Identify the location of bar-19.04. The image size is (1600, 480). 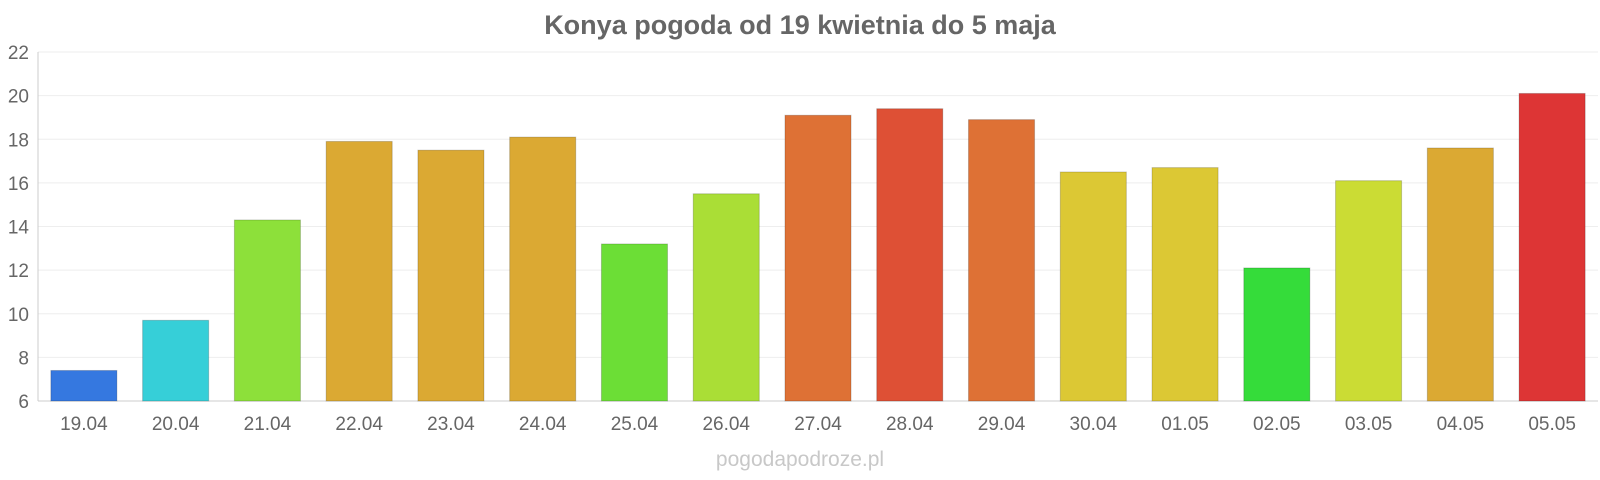
(84, 385).